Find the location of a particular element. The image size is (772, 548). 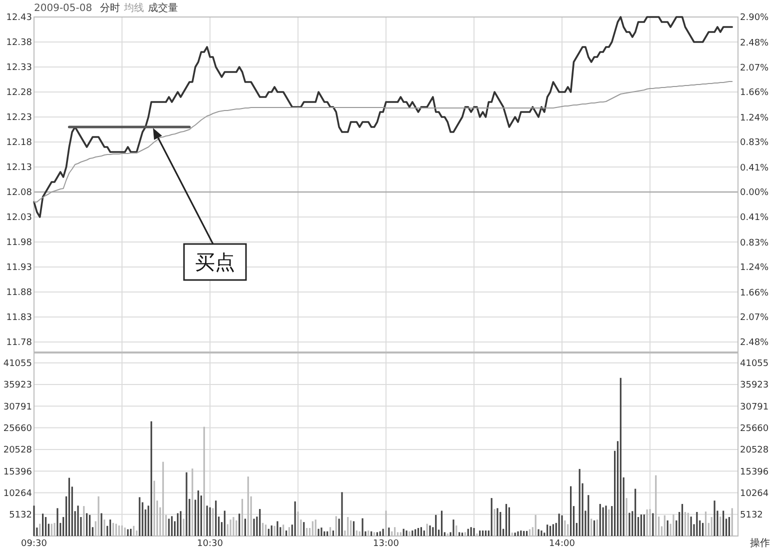

y-tick-label: 35923 is located at coordinates (17, 385).